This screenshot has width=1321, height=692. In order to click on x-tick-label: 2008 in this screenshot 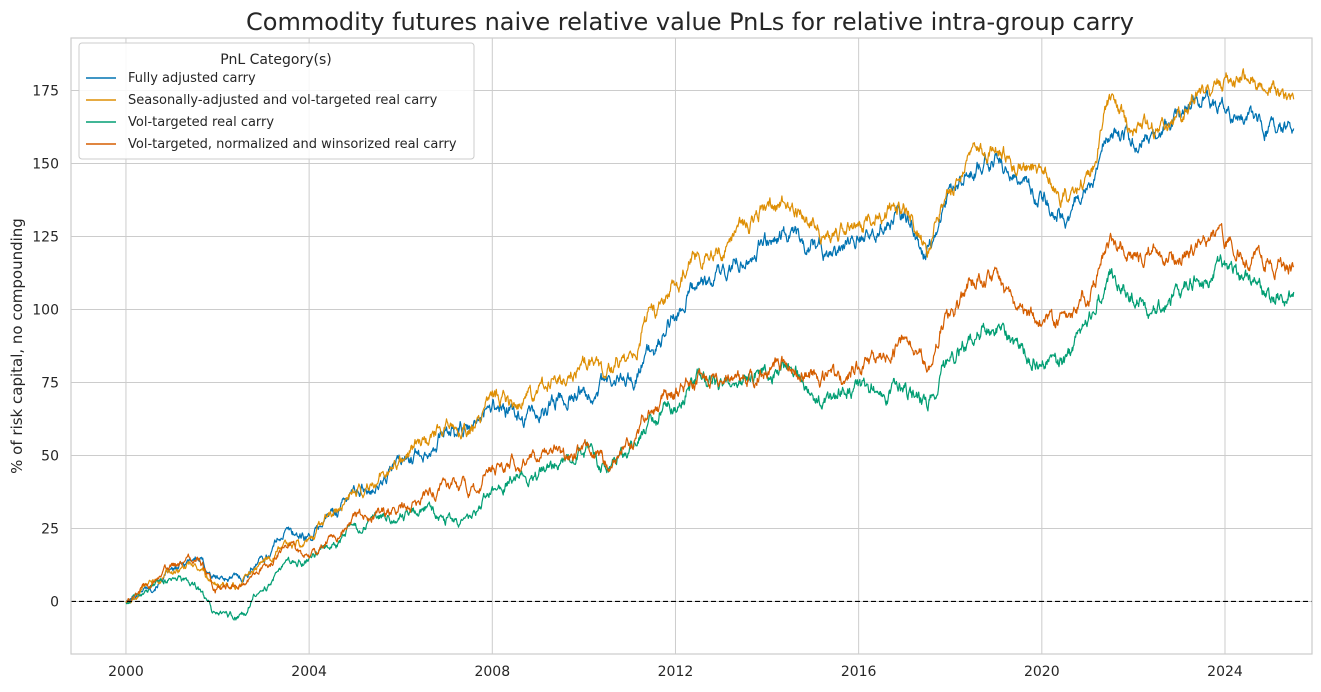, I will do `click(492, 672)`.